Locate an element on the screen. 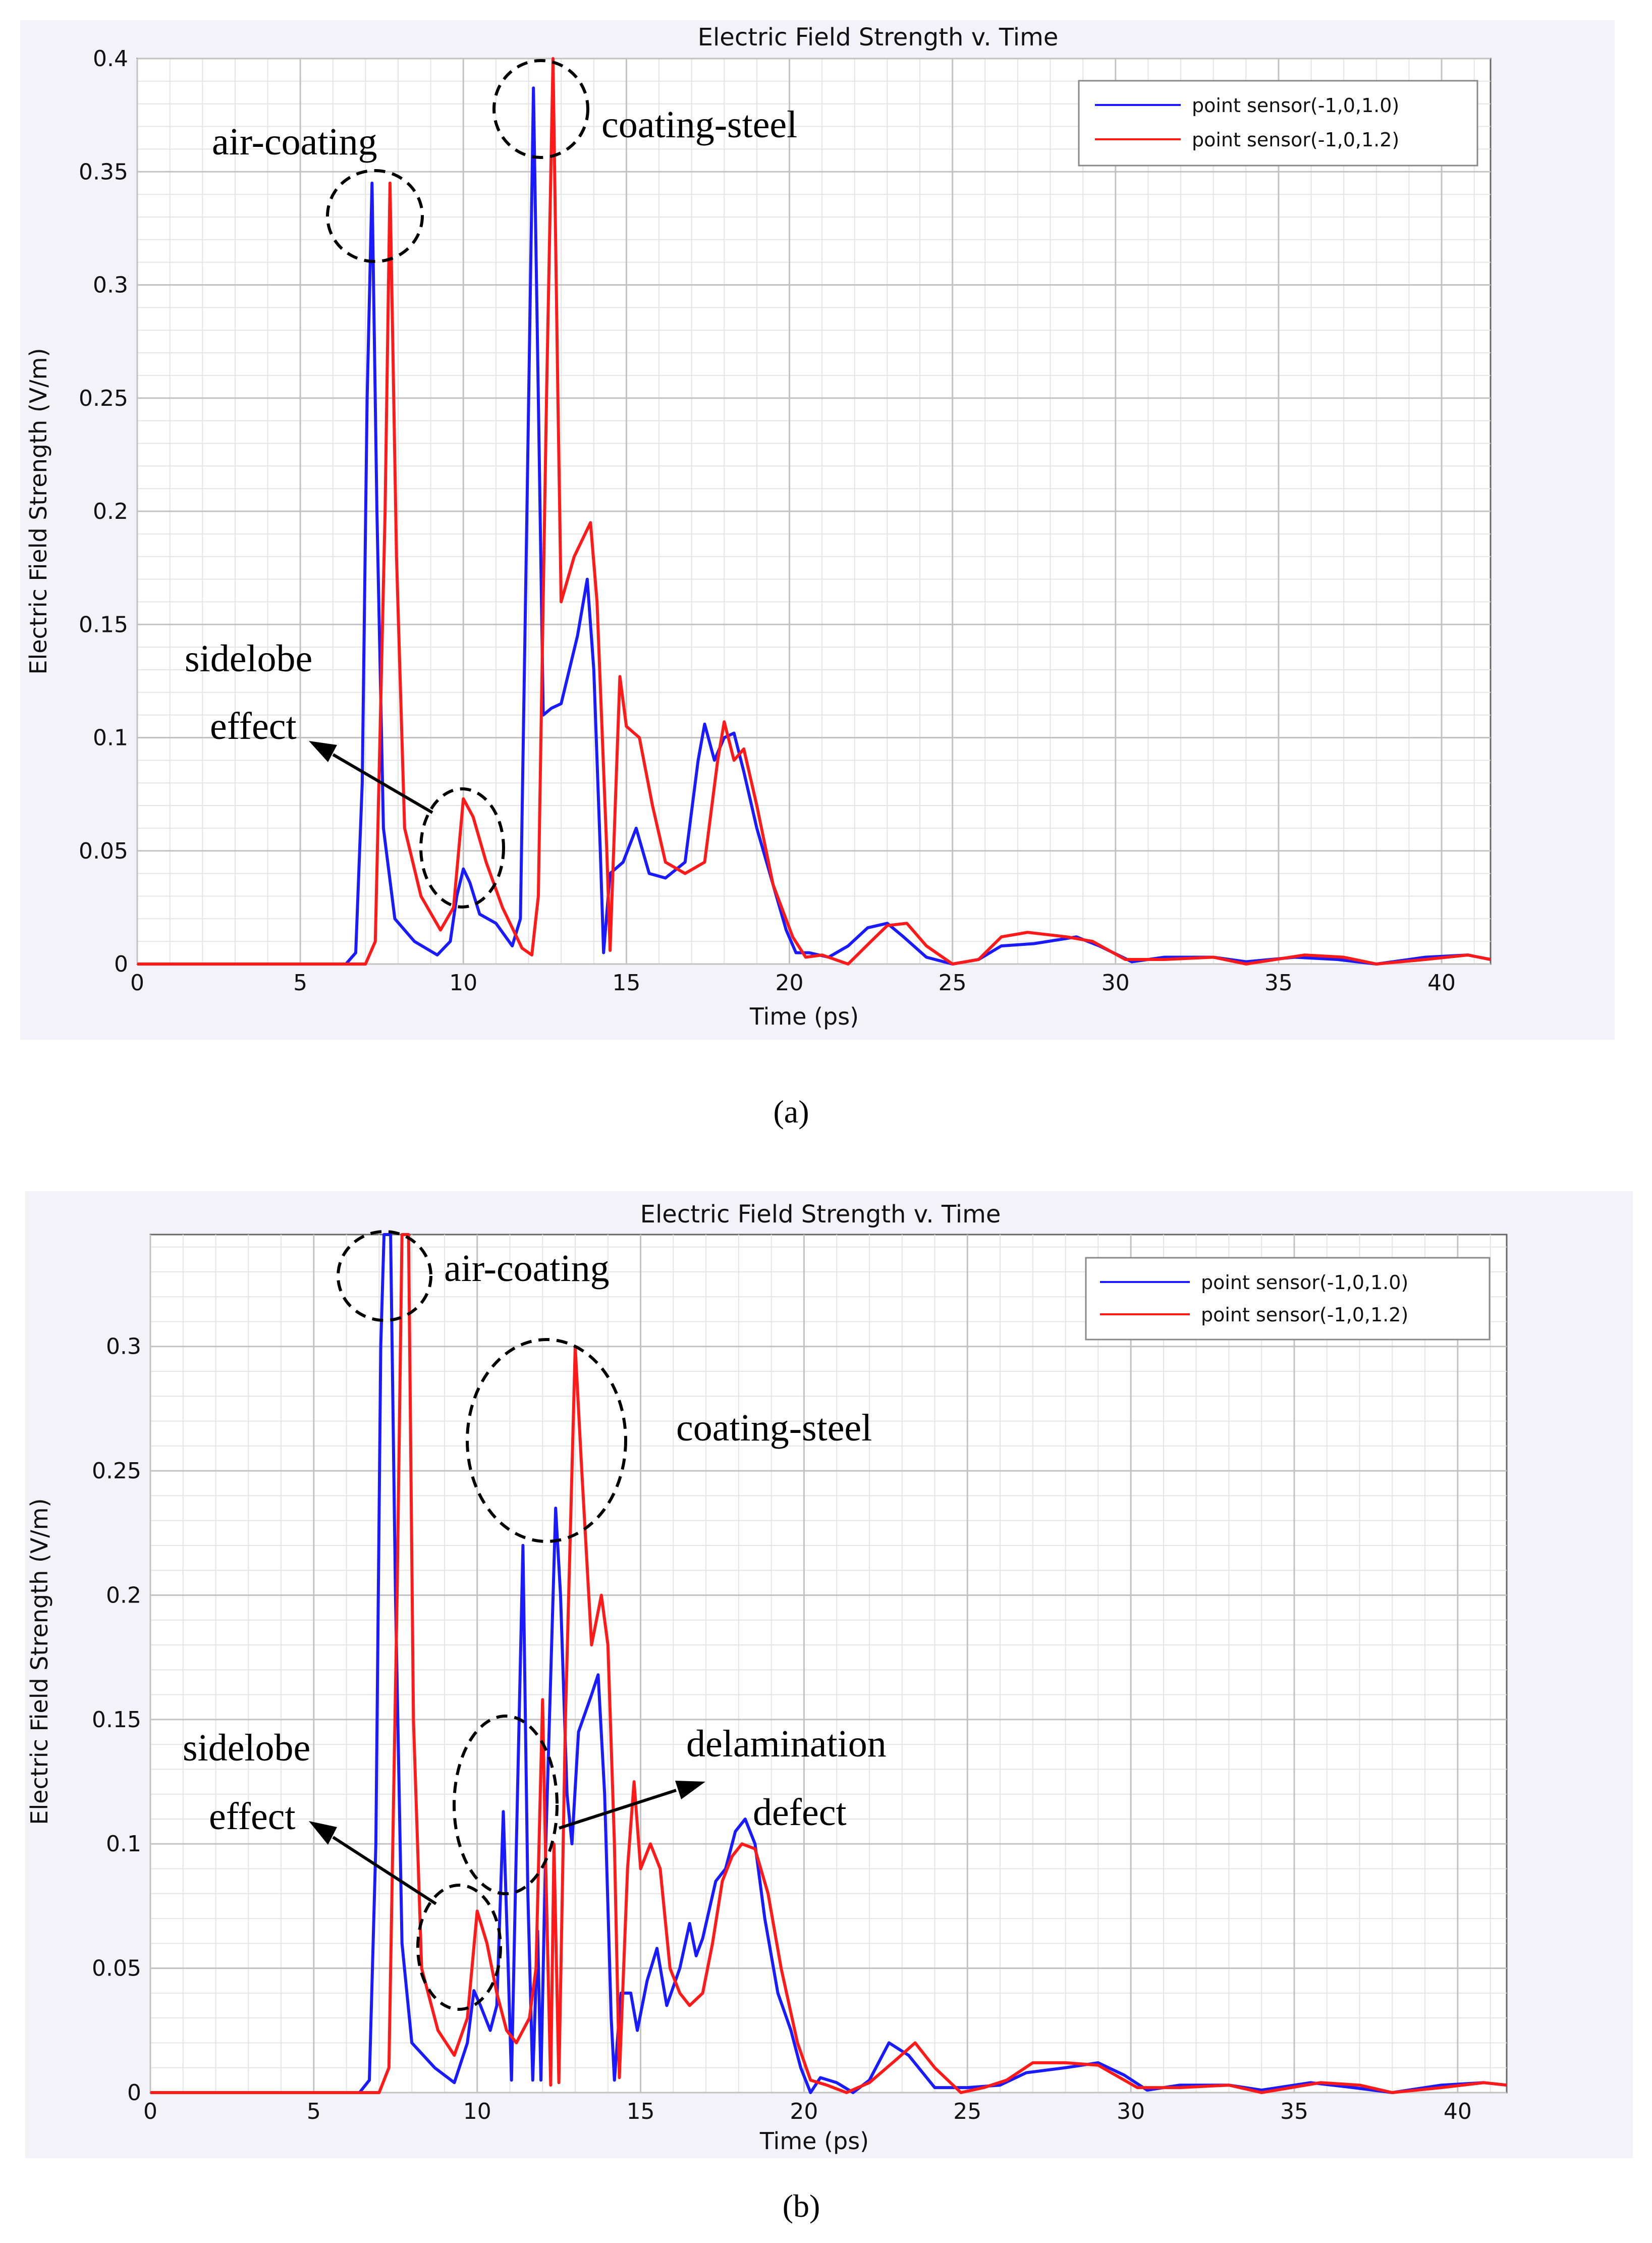  chart-b-legend-box is located at coordinates (1288, 1299).